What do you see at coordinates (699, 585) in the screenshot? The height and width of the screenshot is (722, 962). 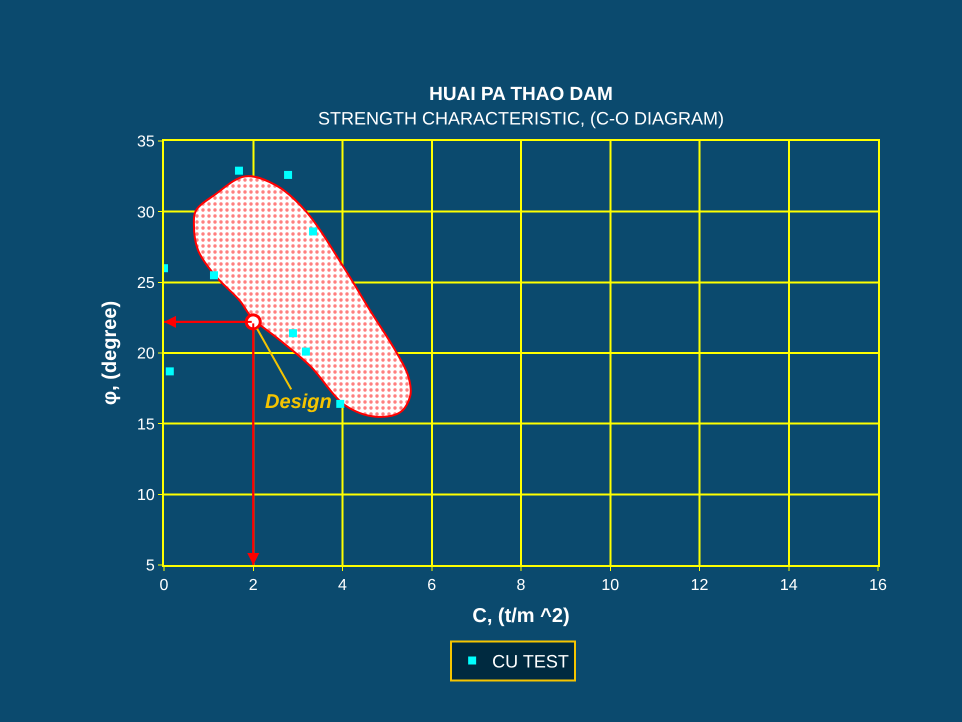 I see `x-tick-label: 12` at bounding box center [699, 585].